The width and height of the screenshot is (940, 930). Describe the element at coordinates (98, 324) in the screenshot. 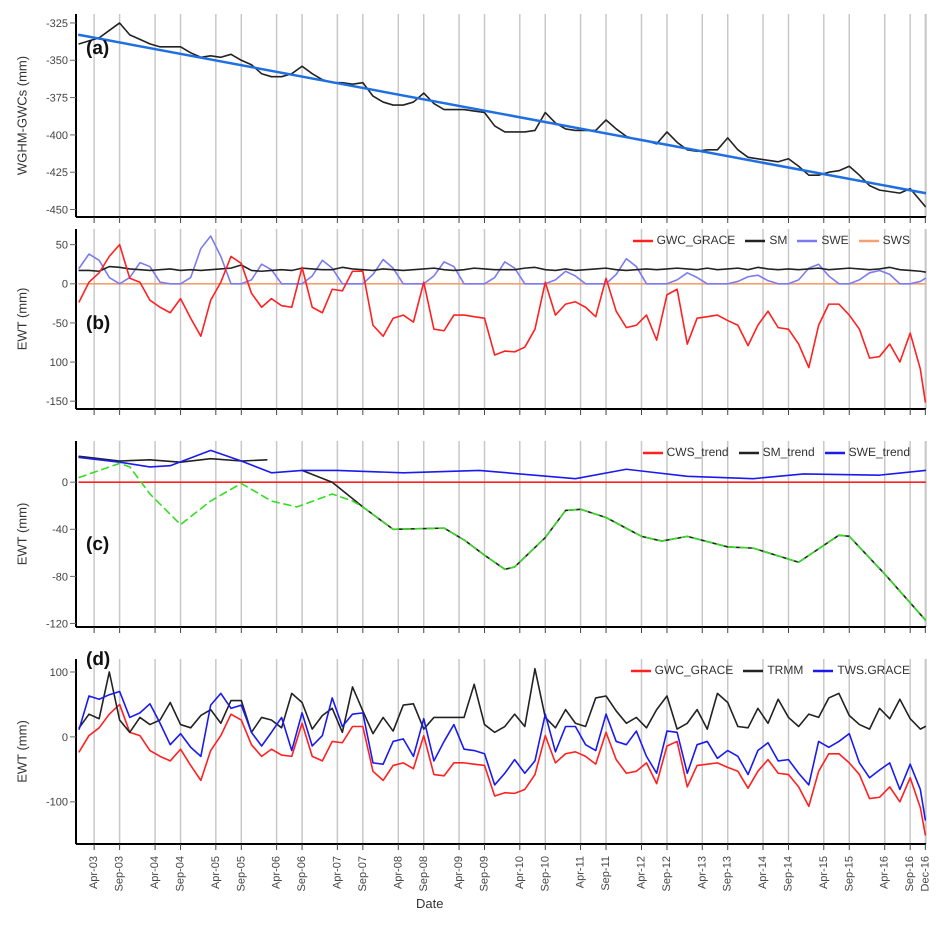

I see `annotation: (b)` at that location.